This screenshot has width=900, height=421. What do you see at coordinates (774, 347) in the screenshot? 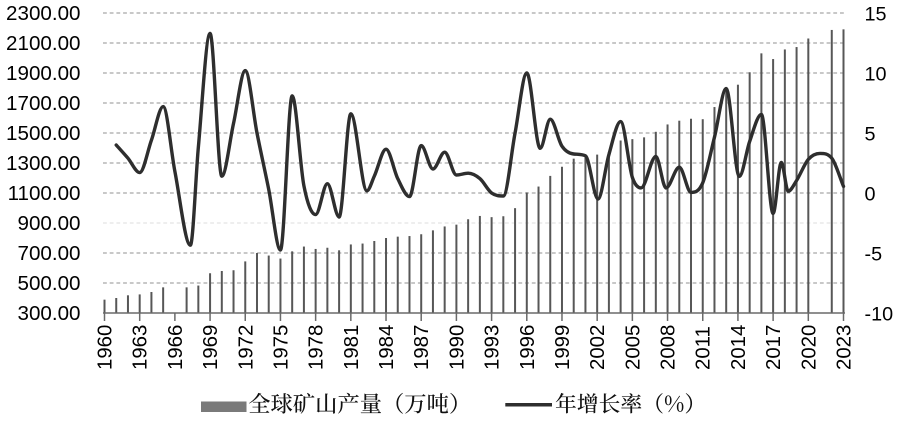
I see `svg-text: 2017` at bounding box center [774, 347].